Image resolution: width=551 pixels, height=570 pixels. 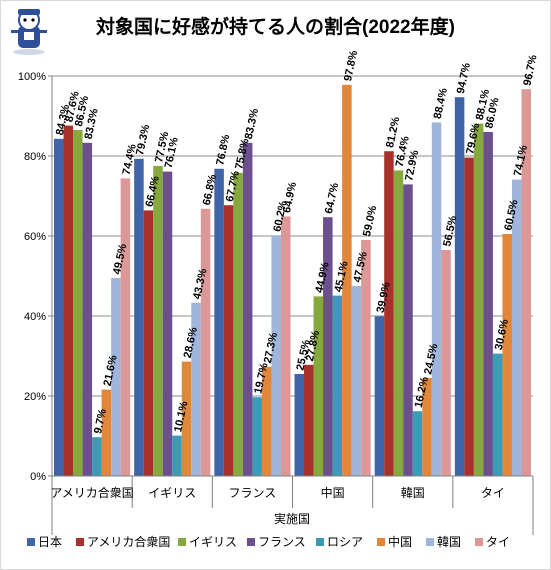 I want to click on category-label: アメリカ合衆国, so click(x=91, y=492).